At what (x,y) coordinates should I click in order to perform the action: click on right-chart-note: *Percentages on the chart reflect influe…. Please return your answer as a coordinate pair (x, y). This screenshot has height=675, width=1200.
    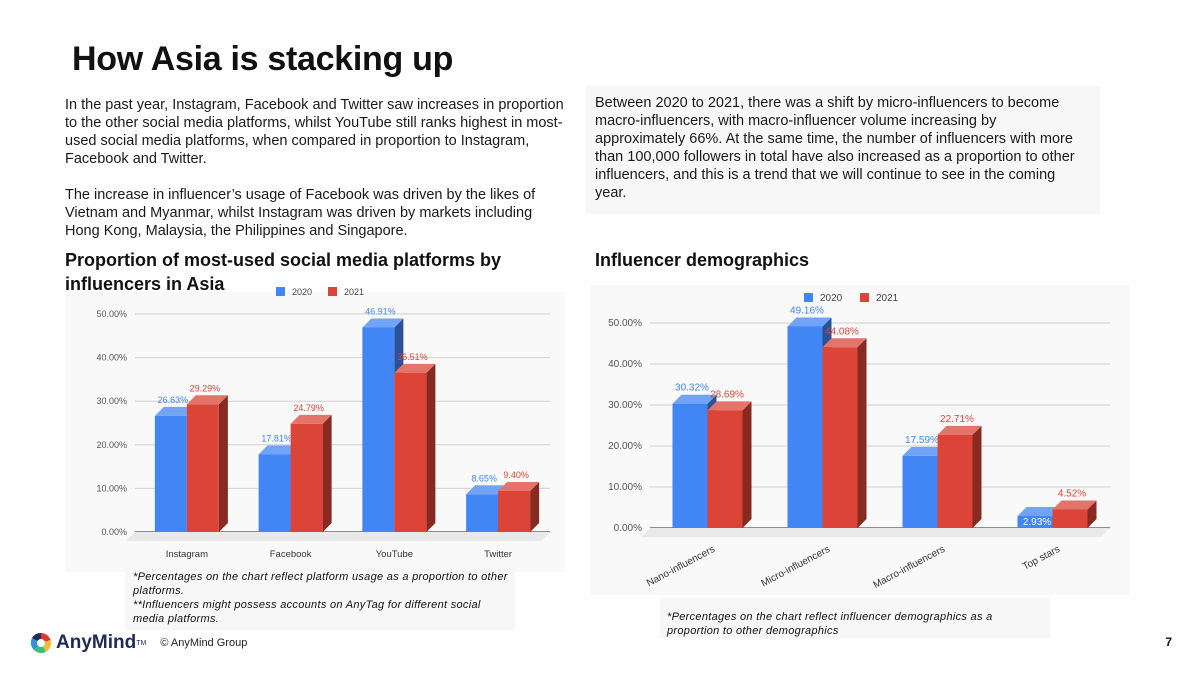
    Looking at the image, I should click on (830, 624).